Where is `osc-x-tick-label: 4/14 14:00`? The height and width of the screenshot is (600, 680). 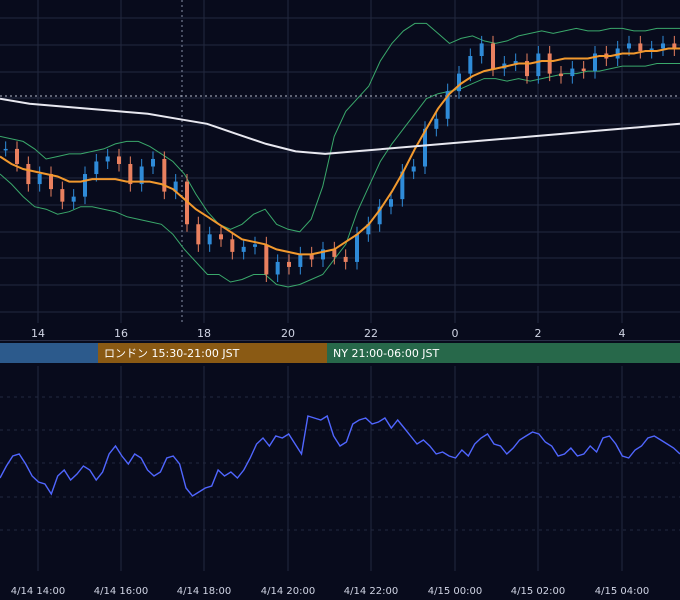 osc-x-tick-label: 4/14 14:00 is located at coordinates (38, 591).